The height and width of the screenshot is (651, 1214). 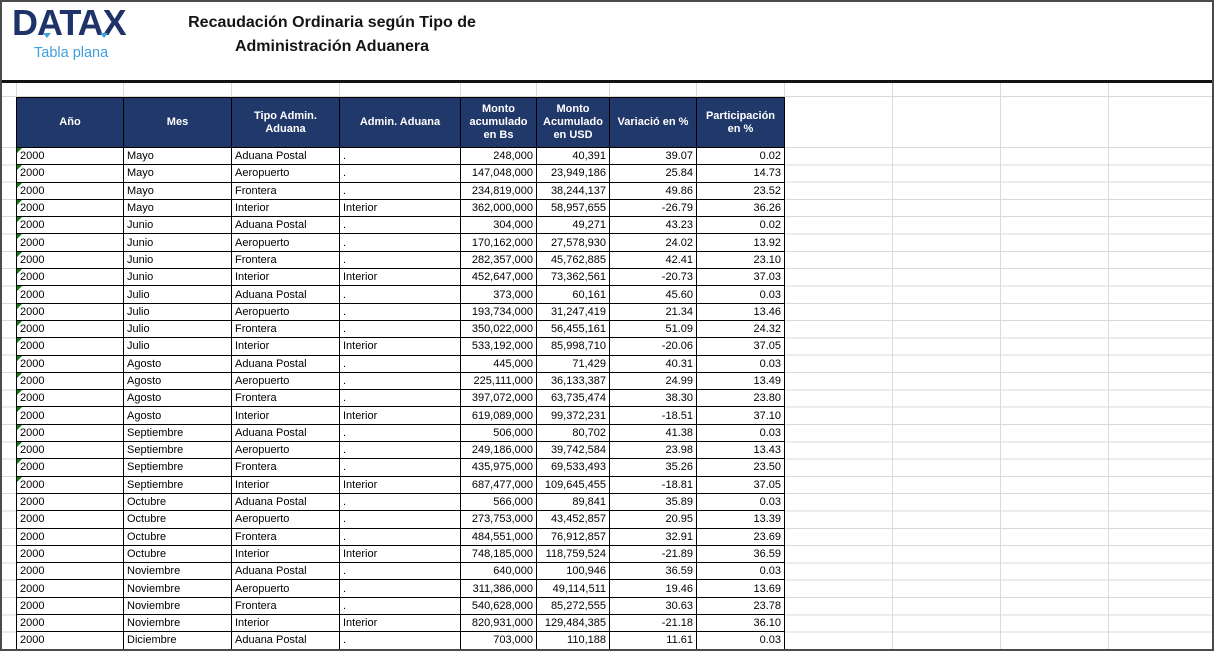 What do you see at coordinates (653, 484) in the screenshot?
I see `cell-6: -18.81` at bounding box center [653, 484].